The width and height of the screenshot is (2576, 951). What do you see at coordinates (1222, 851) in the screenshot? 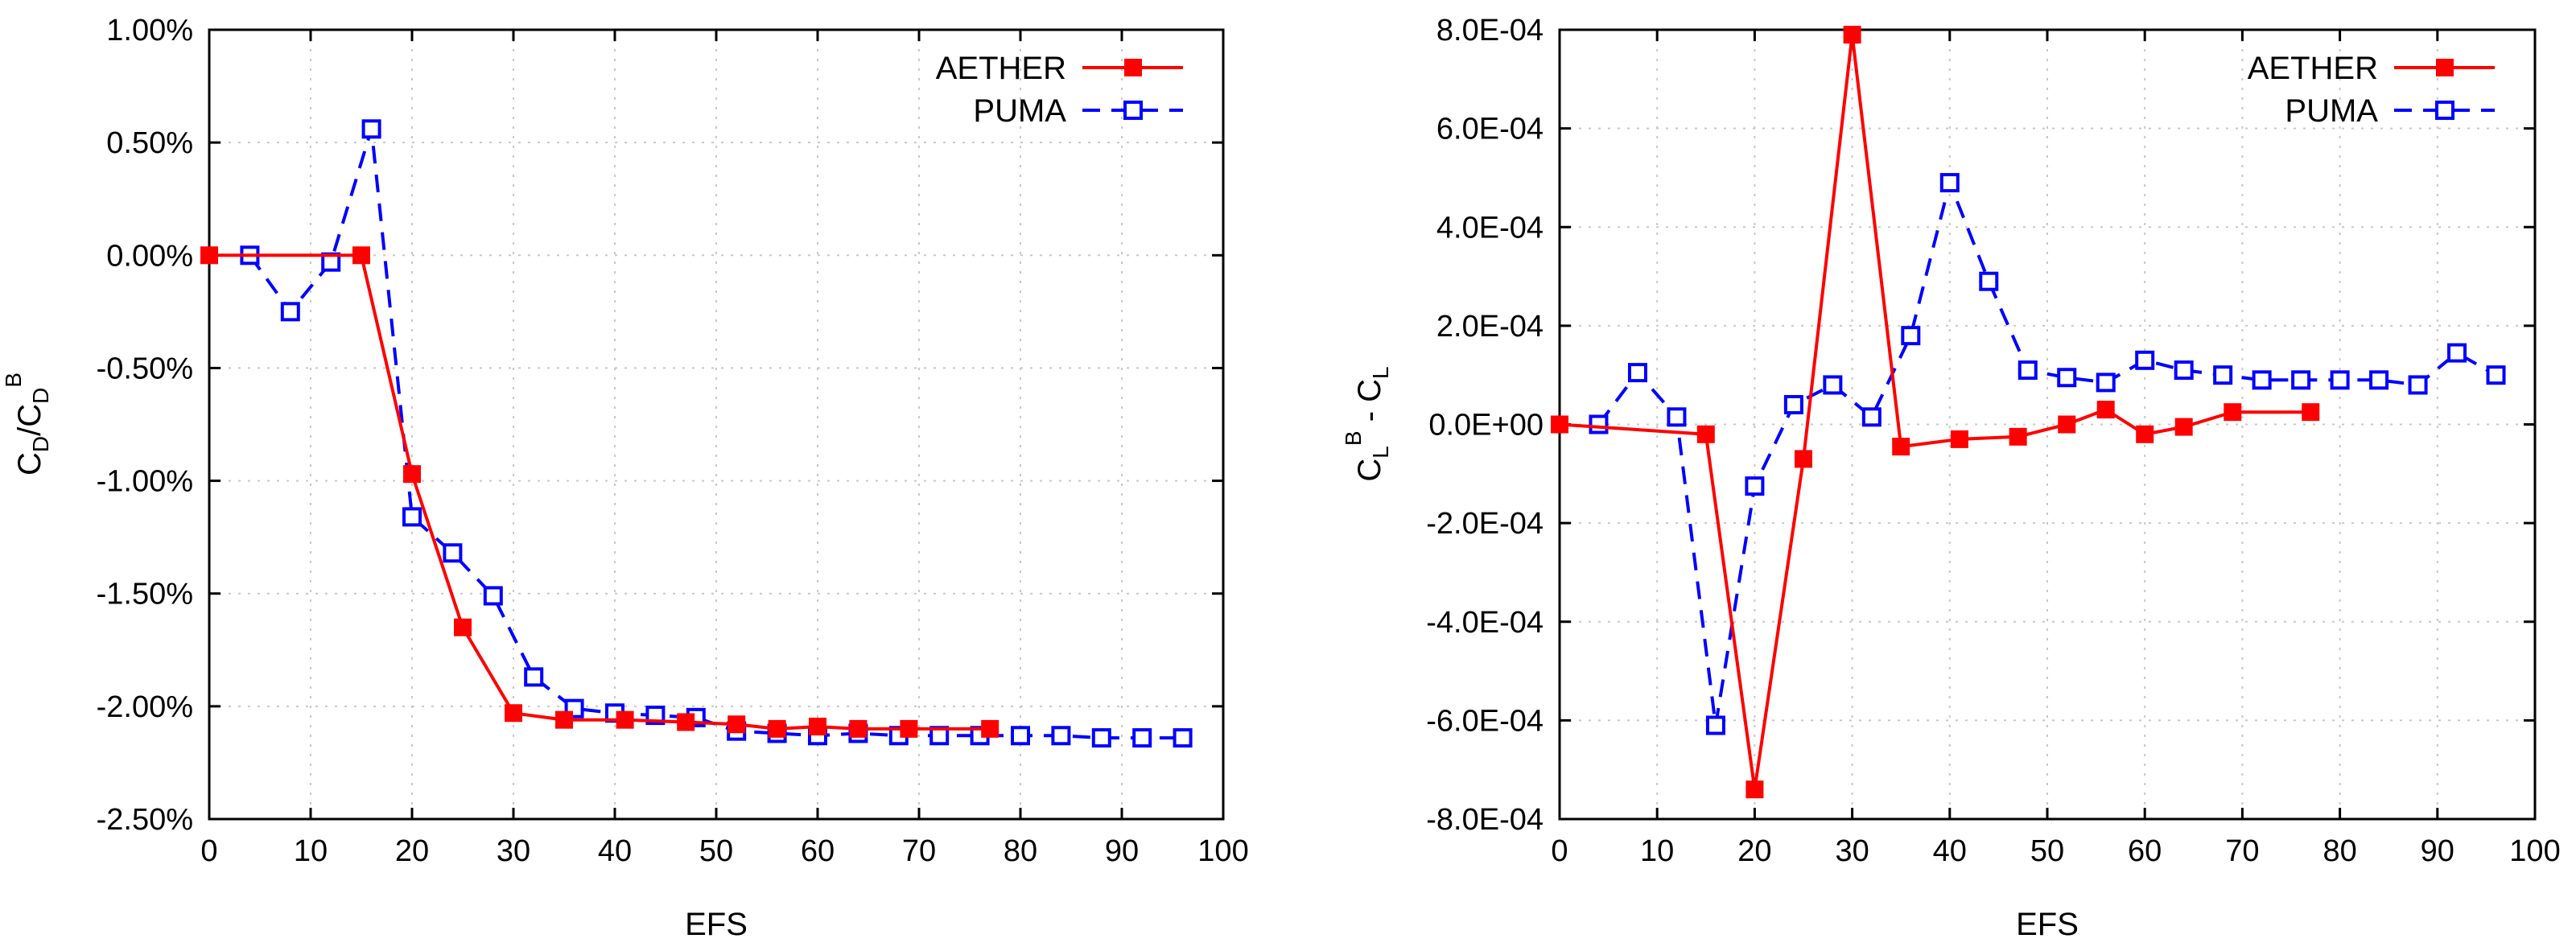
I see `left-x-tick-label: 100` at bounding box center [1222, 851].